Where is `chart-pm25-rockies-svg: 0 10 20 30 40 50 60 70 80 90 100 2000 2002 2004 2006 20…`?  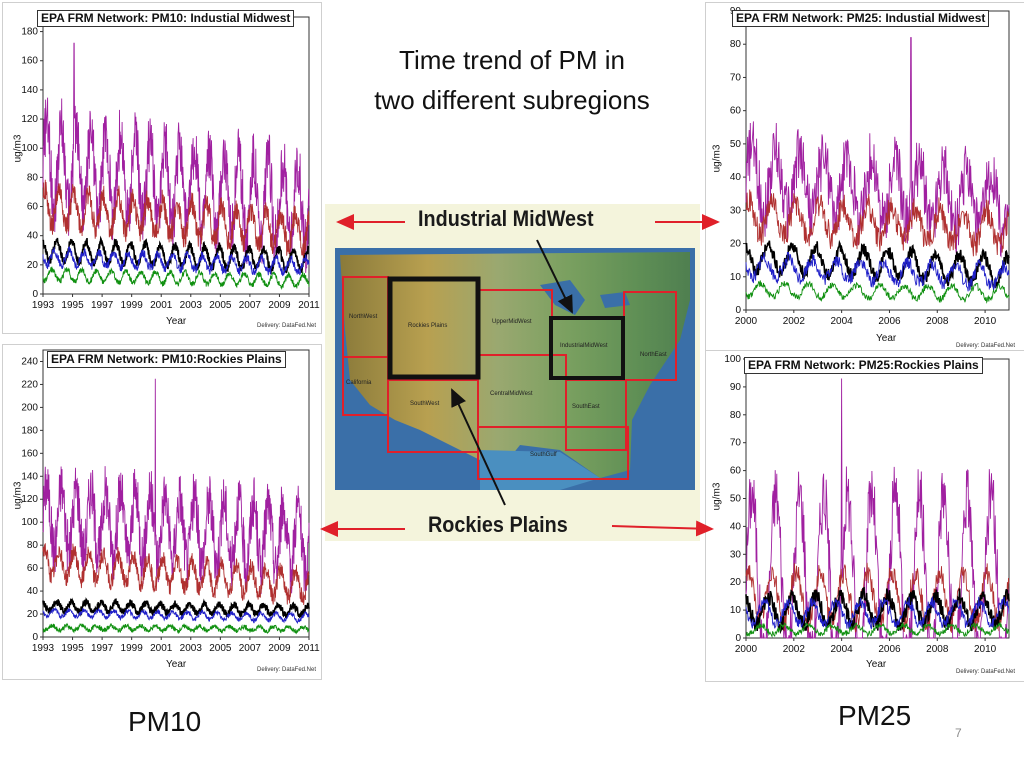 chart-pm25-rockies-svg: 0 10 20 30 40 50 60 70 80 90 100 2000 2002 2004 2006 20… is located at coordinates (867, 504).